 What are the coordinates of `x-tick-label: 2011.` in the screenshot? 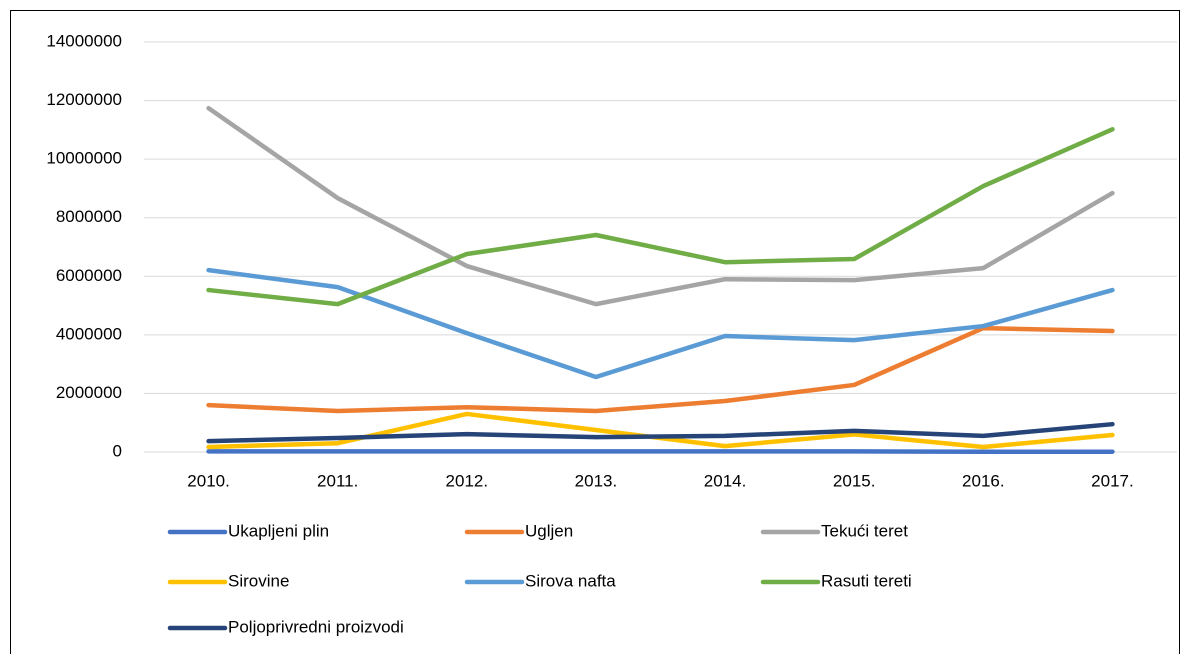 It's located at (337, 480).